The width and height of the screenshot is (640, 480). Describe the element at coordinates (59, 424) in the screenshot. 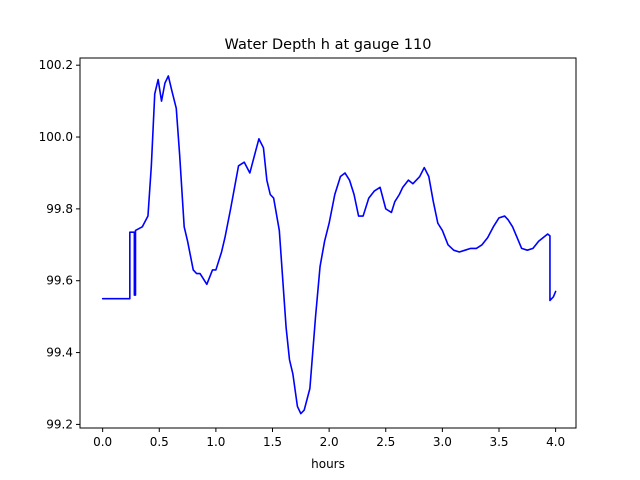

I see `y-tick-label: 99.2` at that location.